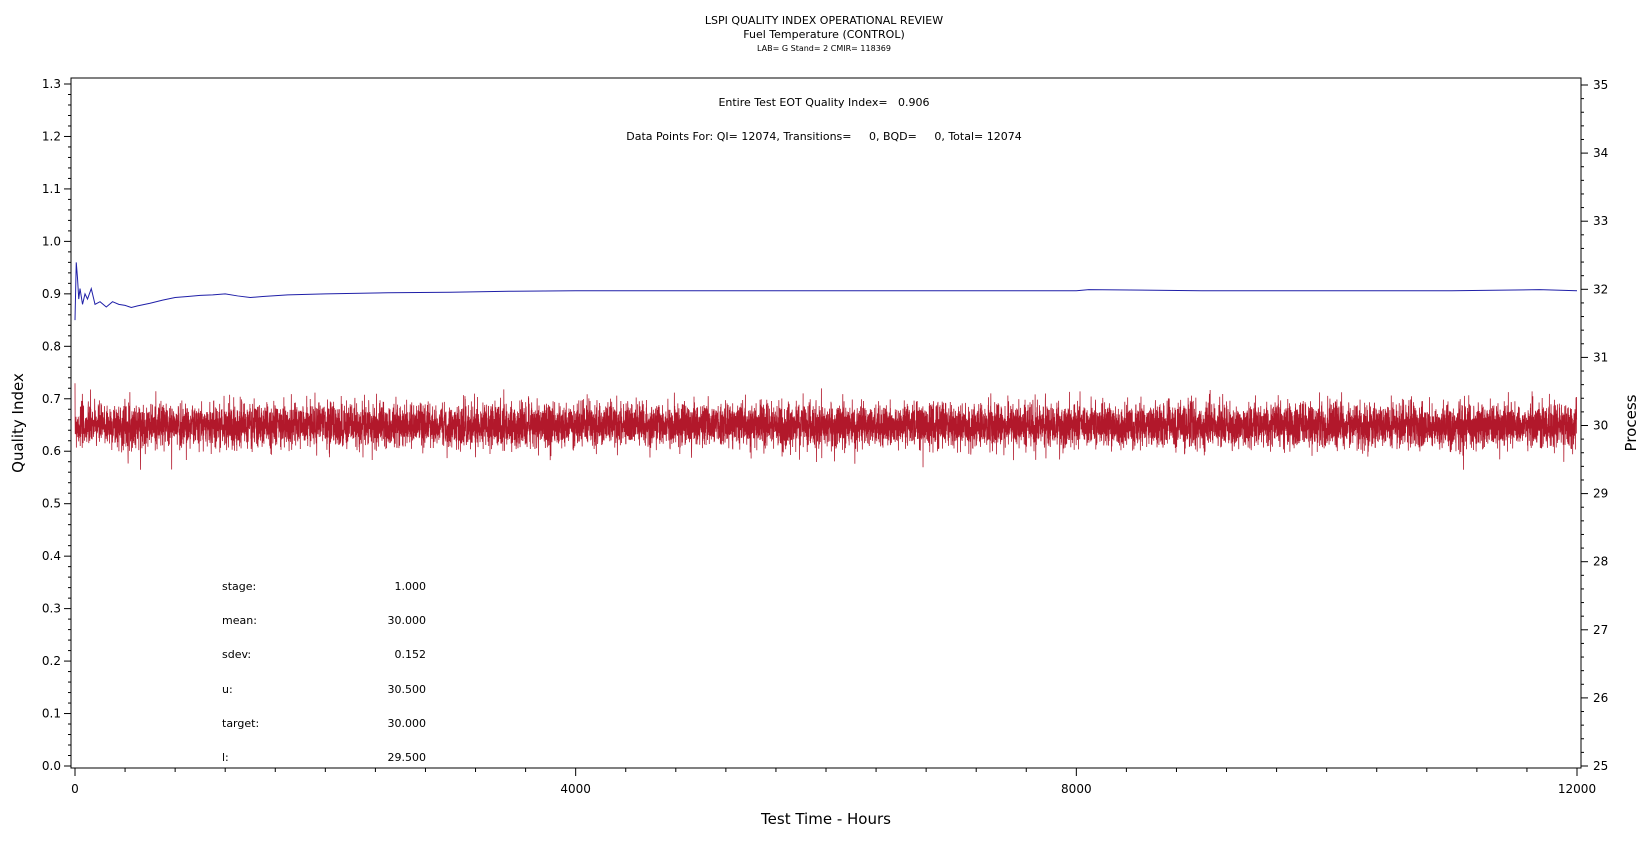 The width and height of the screenshot is (1648, 845). I want to click on y2-tick-label: 33, so click(1600, 221).